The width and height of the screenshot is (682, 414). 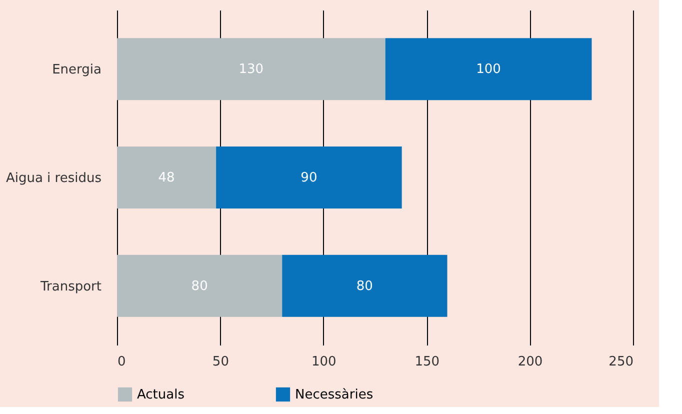 I want to click on y-tick-label: Energia, so click(x=77, y=70).